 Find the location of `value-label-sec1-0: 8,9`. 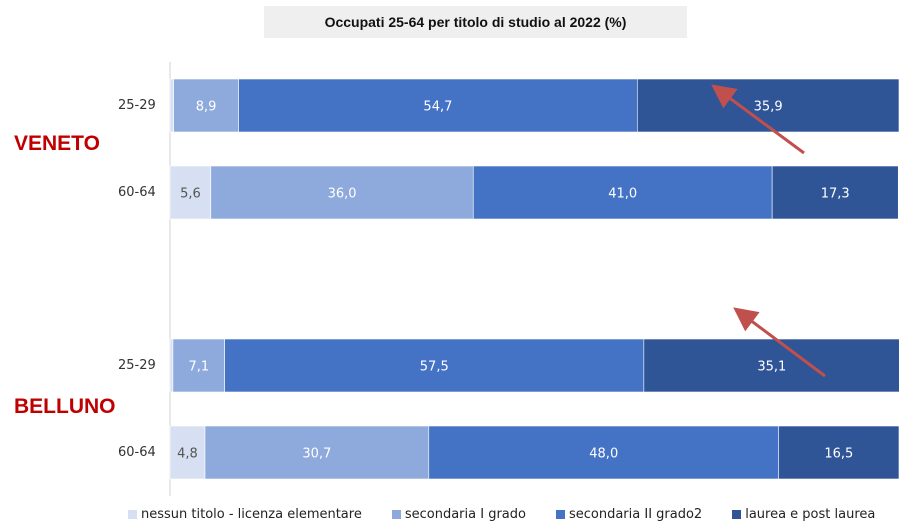

value-label-sec1-0: 8,9 is located at coordinates (206, 107).